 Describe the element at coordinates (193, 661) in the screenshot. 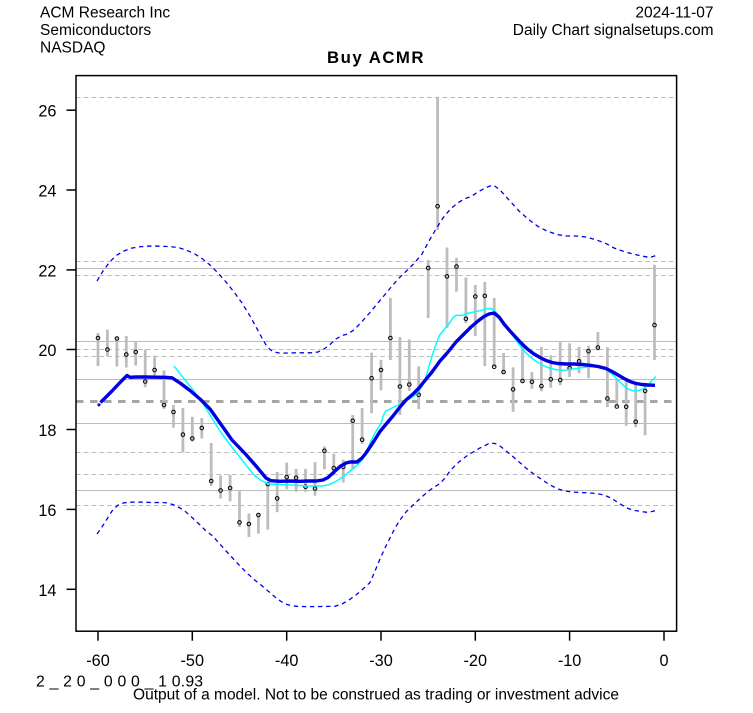

I see `svg-text: -50` at that location.